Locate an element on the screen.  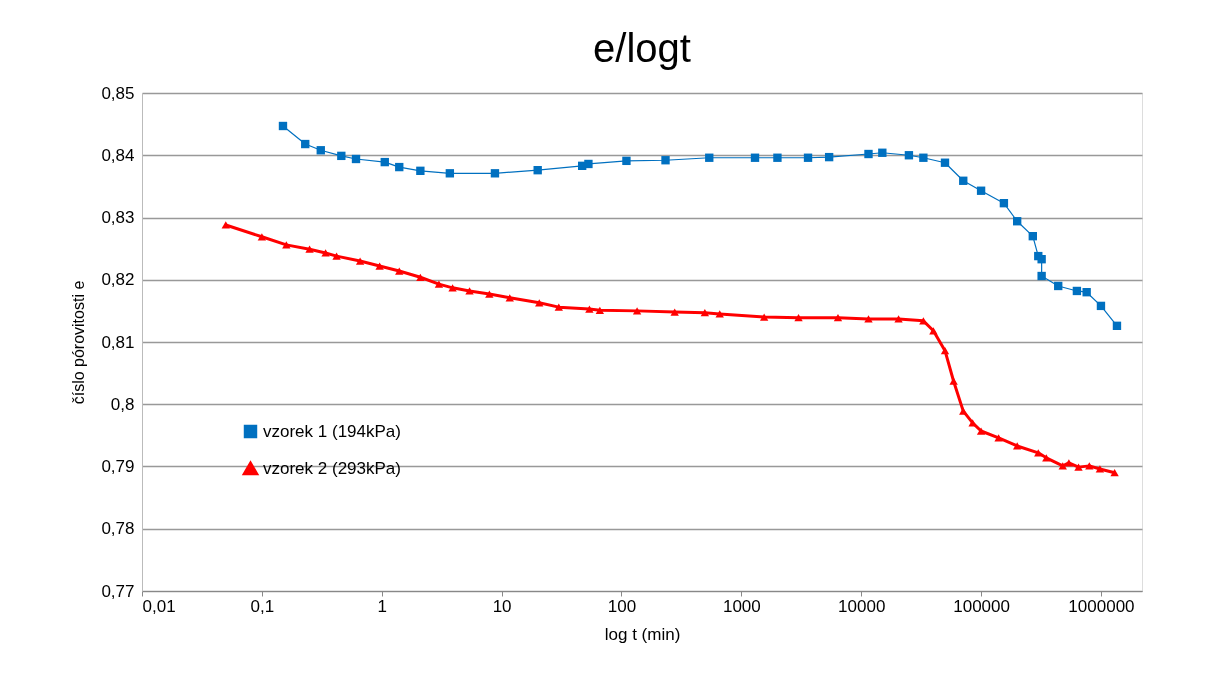
y-tick-label: 0,78 is located at coordinates (118, 529).